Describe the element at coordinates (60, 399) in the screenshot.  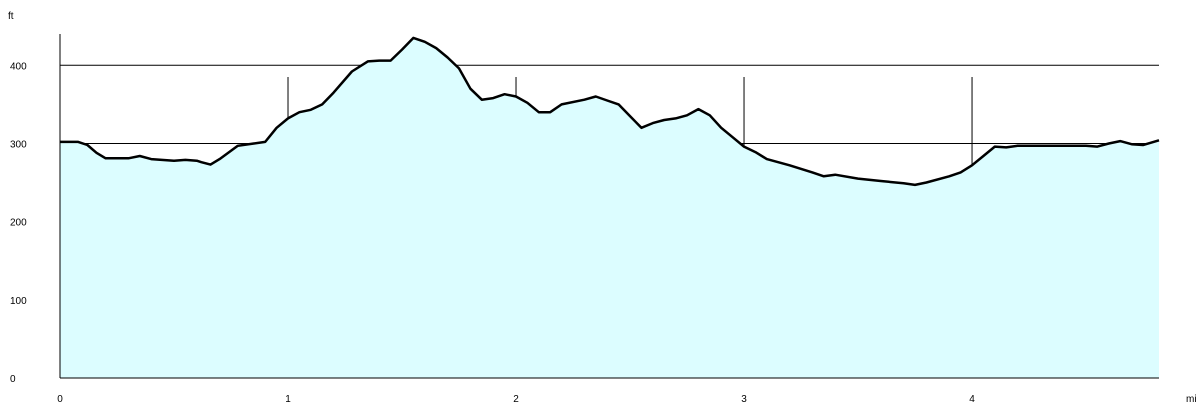
I see `x-tick-label: 0` at that location.